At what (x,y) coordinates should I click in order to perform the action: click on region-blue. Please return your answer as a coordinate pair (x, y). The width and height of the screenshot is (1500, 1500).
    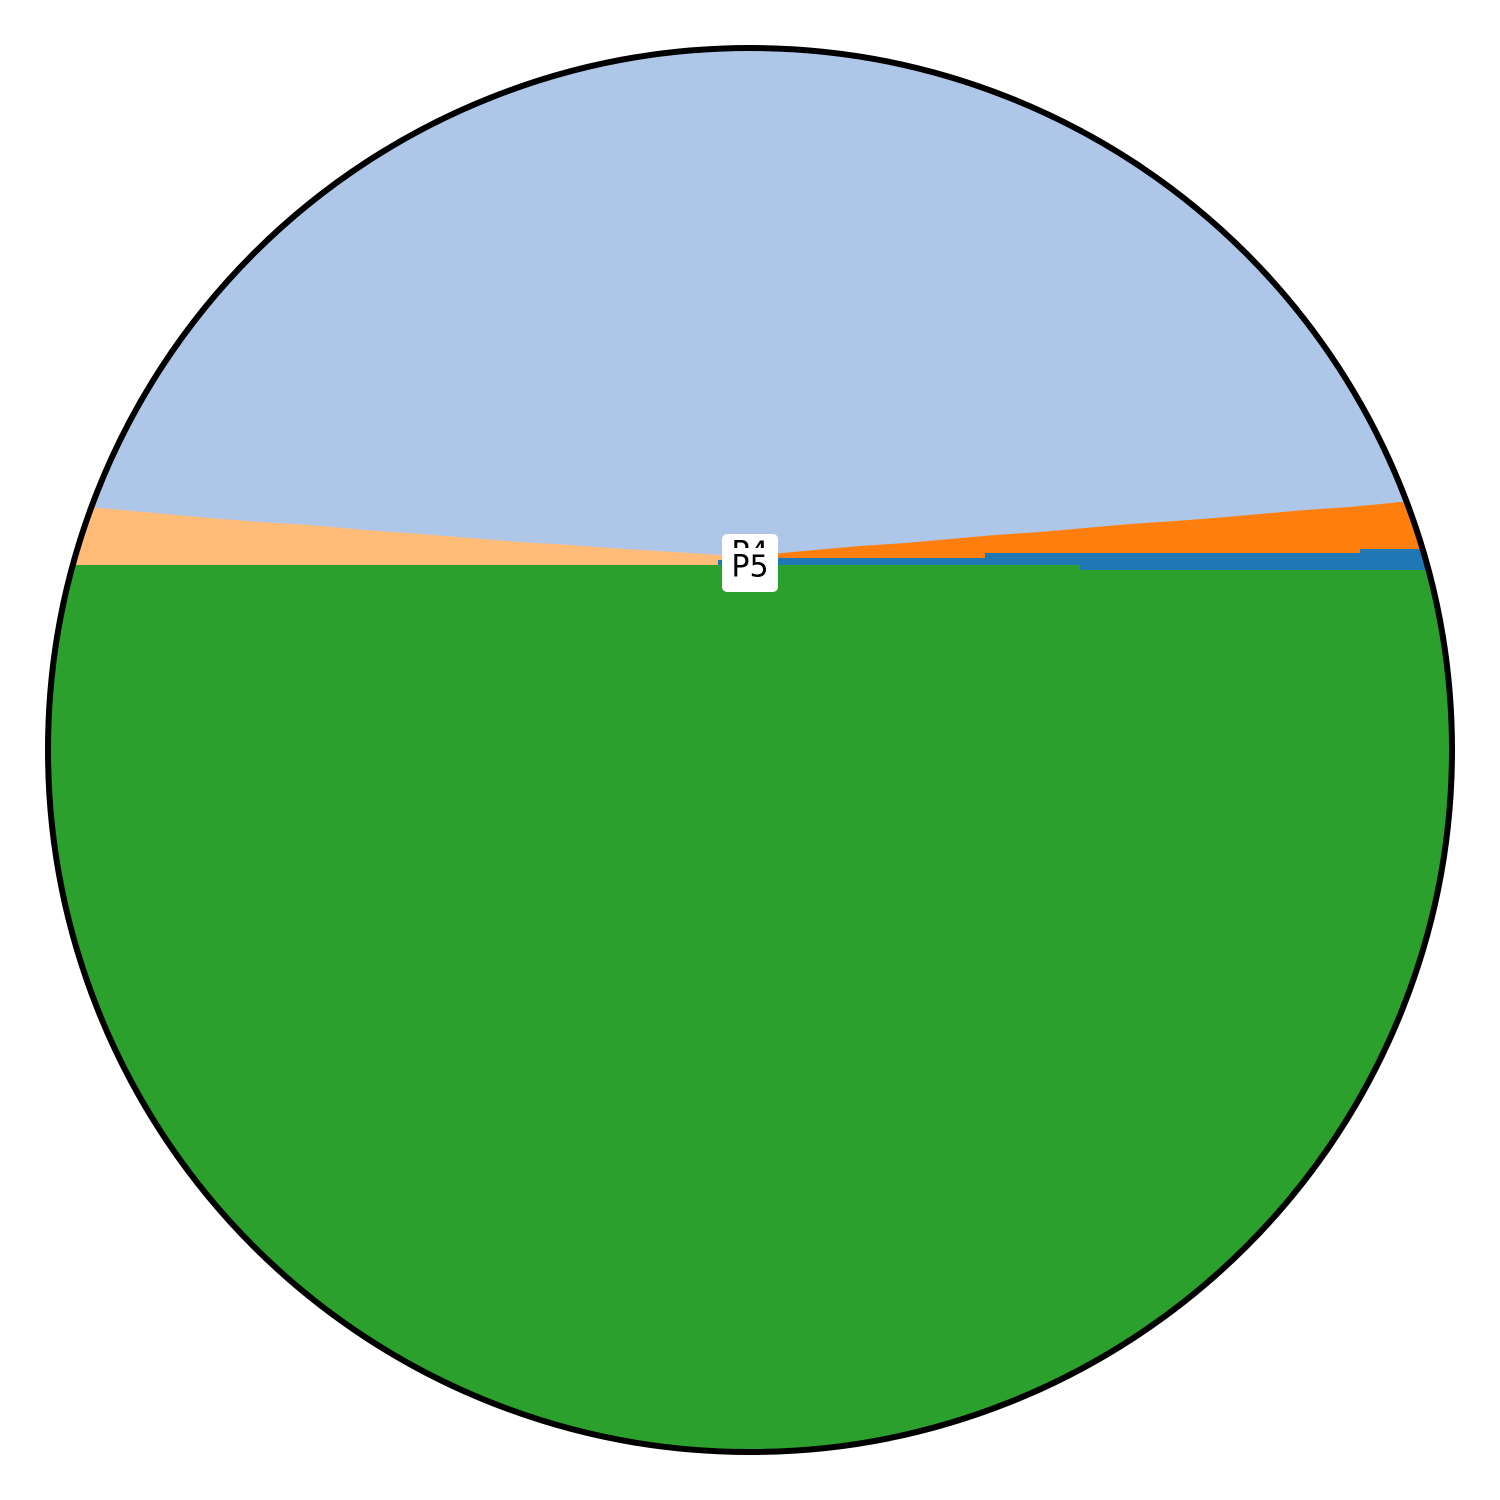
    Looking at the image, I should click on (1085, 559).